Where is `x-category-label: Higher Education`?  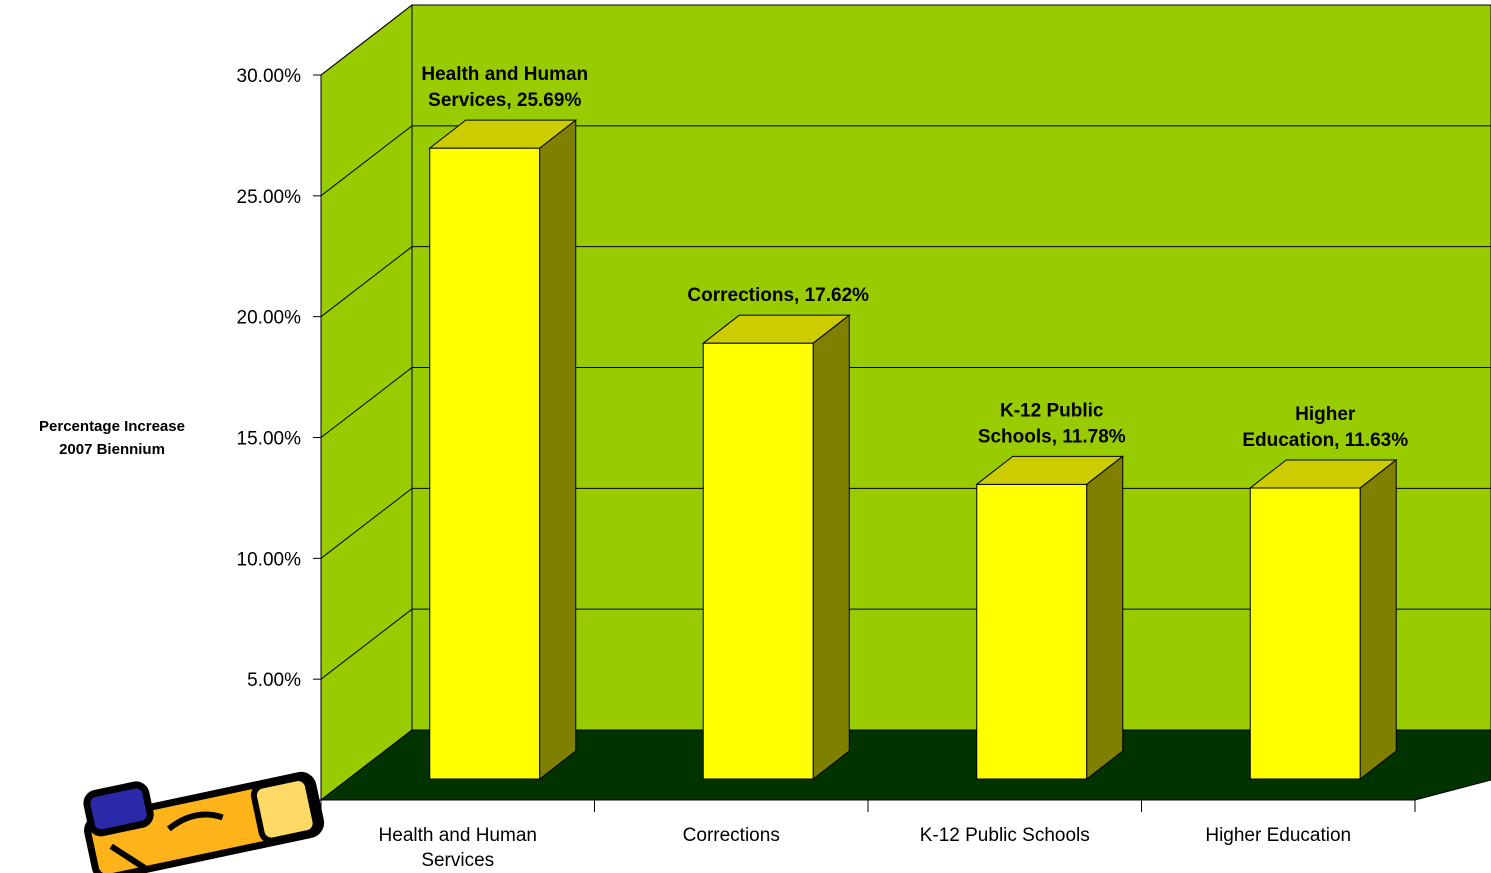
x-category-label: Higher Education is located at coordinates (1278, 835).